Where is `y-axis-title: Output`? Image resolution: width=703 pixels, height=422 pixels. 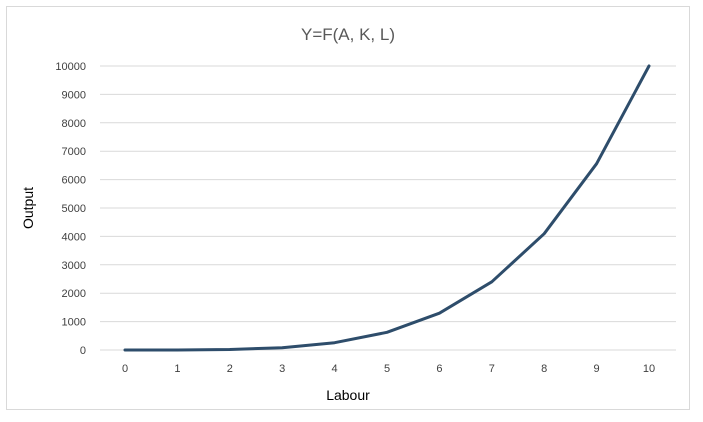
y-axis-title: Output is located at coordinates (28, 208).